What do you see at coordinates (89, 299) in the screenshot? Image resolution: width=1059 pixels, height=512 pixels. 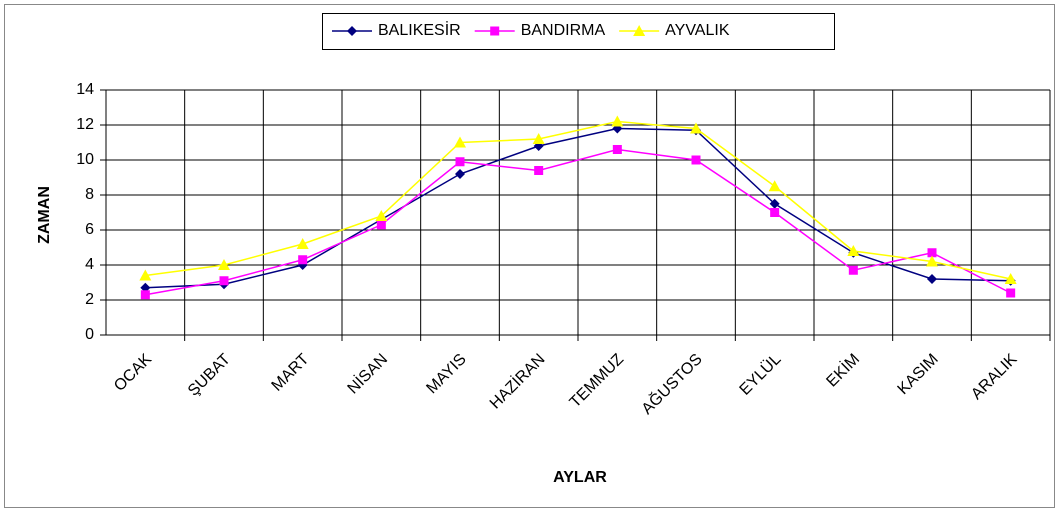 I see `y-tick-label: 2` at bounding box center [89, 299].